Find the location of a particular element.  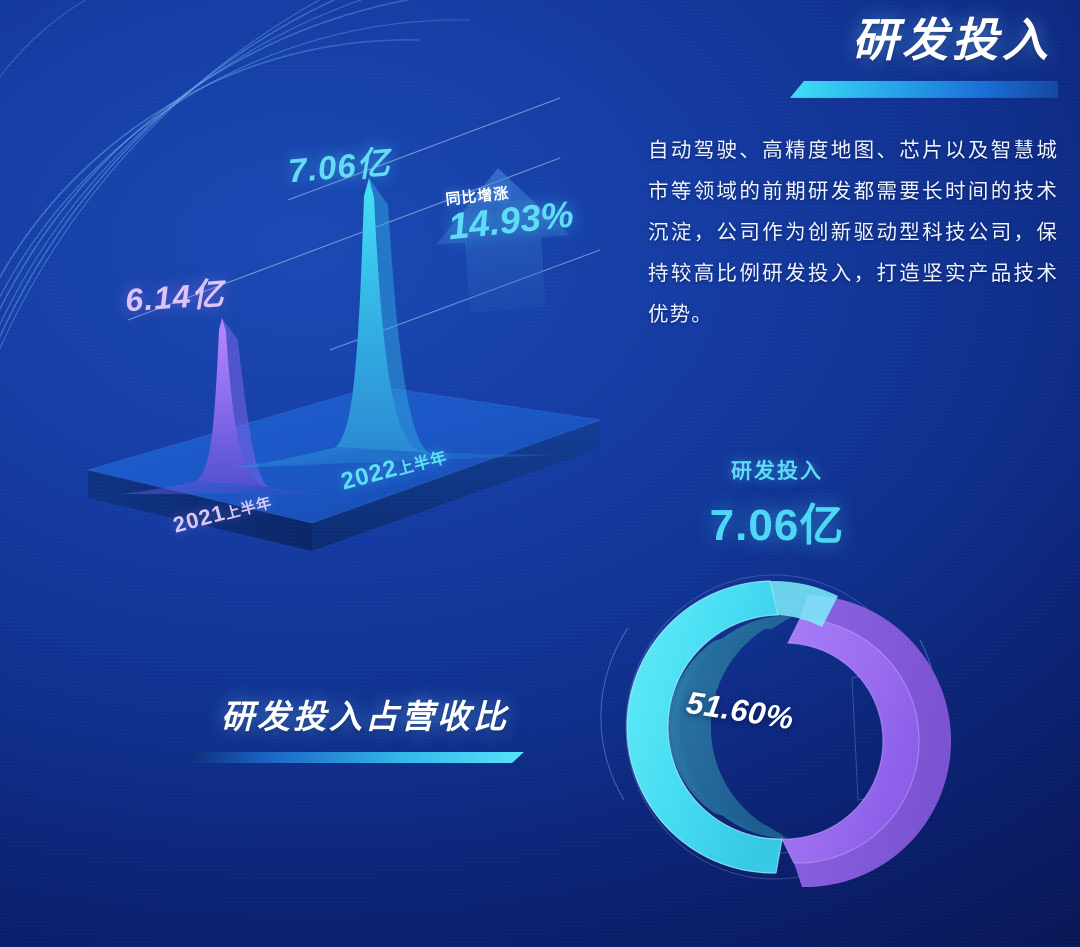

donut-metric: 研发投入 7.06亿 is located at coordinates (777, 504).